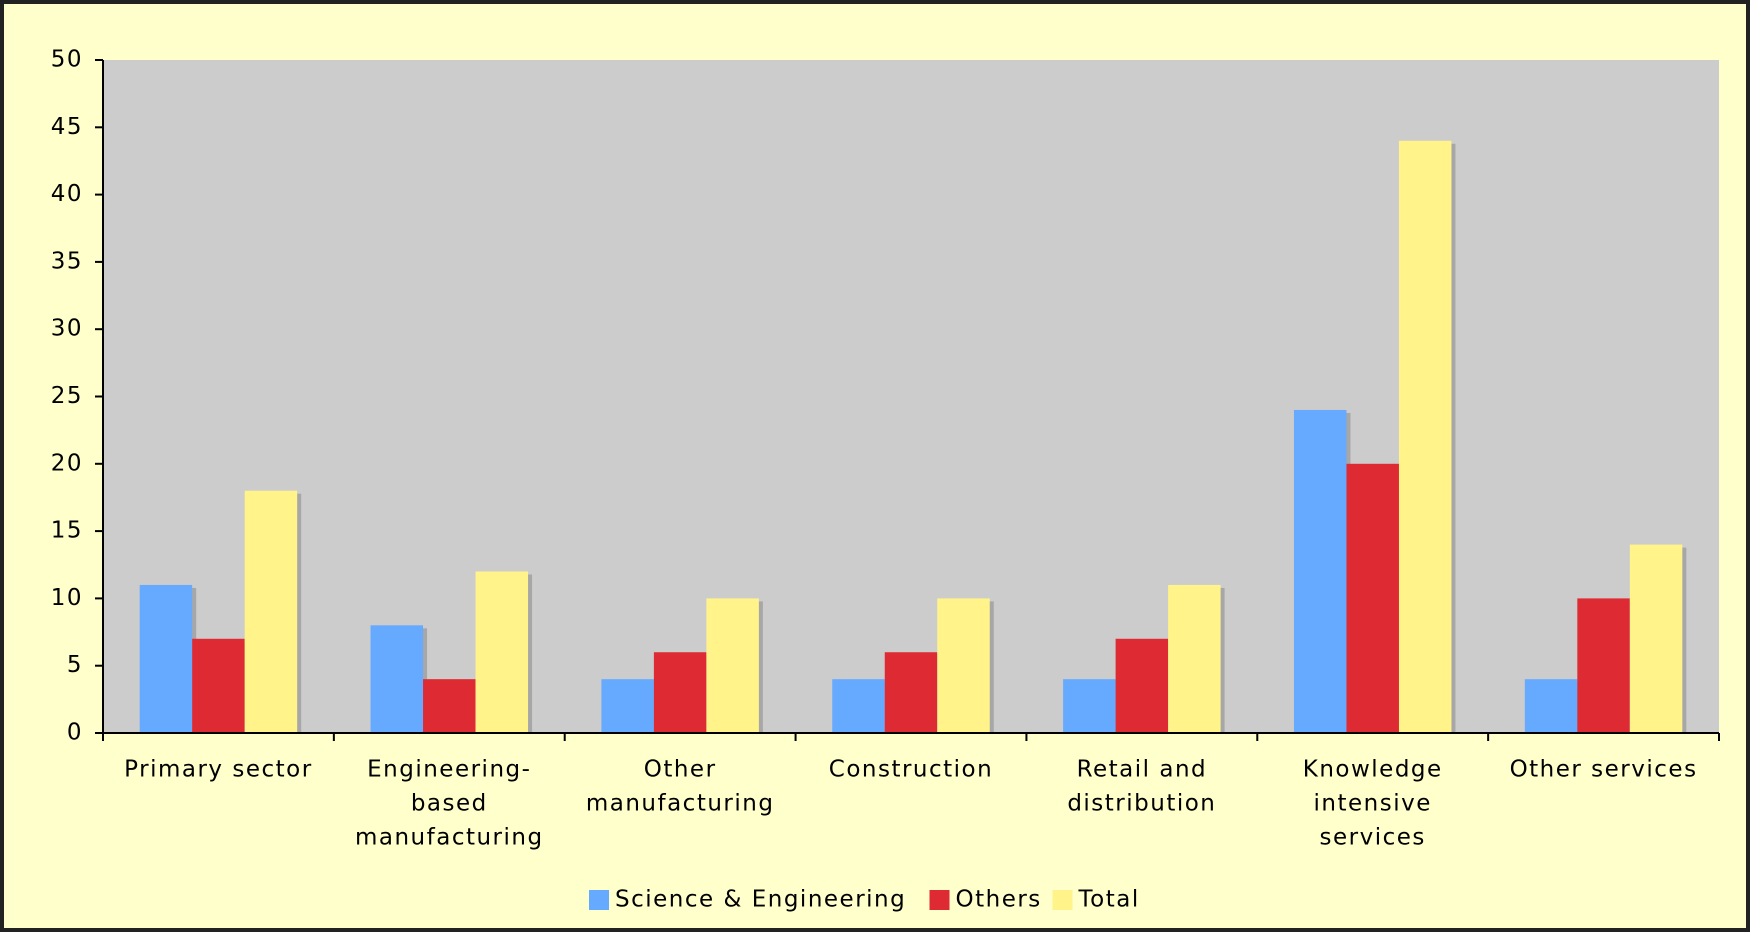 The image size is (1750, 932). What do you see at coordinates (760, 900) in the screenshot?
I see `legend-label: Science & Engineering` at bounding box center [760, 900].